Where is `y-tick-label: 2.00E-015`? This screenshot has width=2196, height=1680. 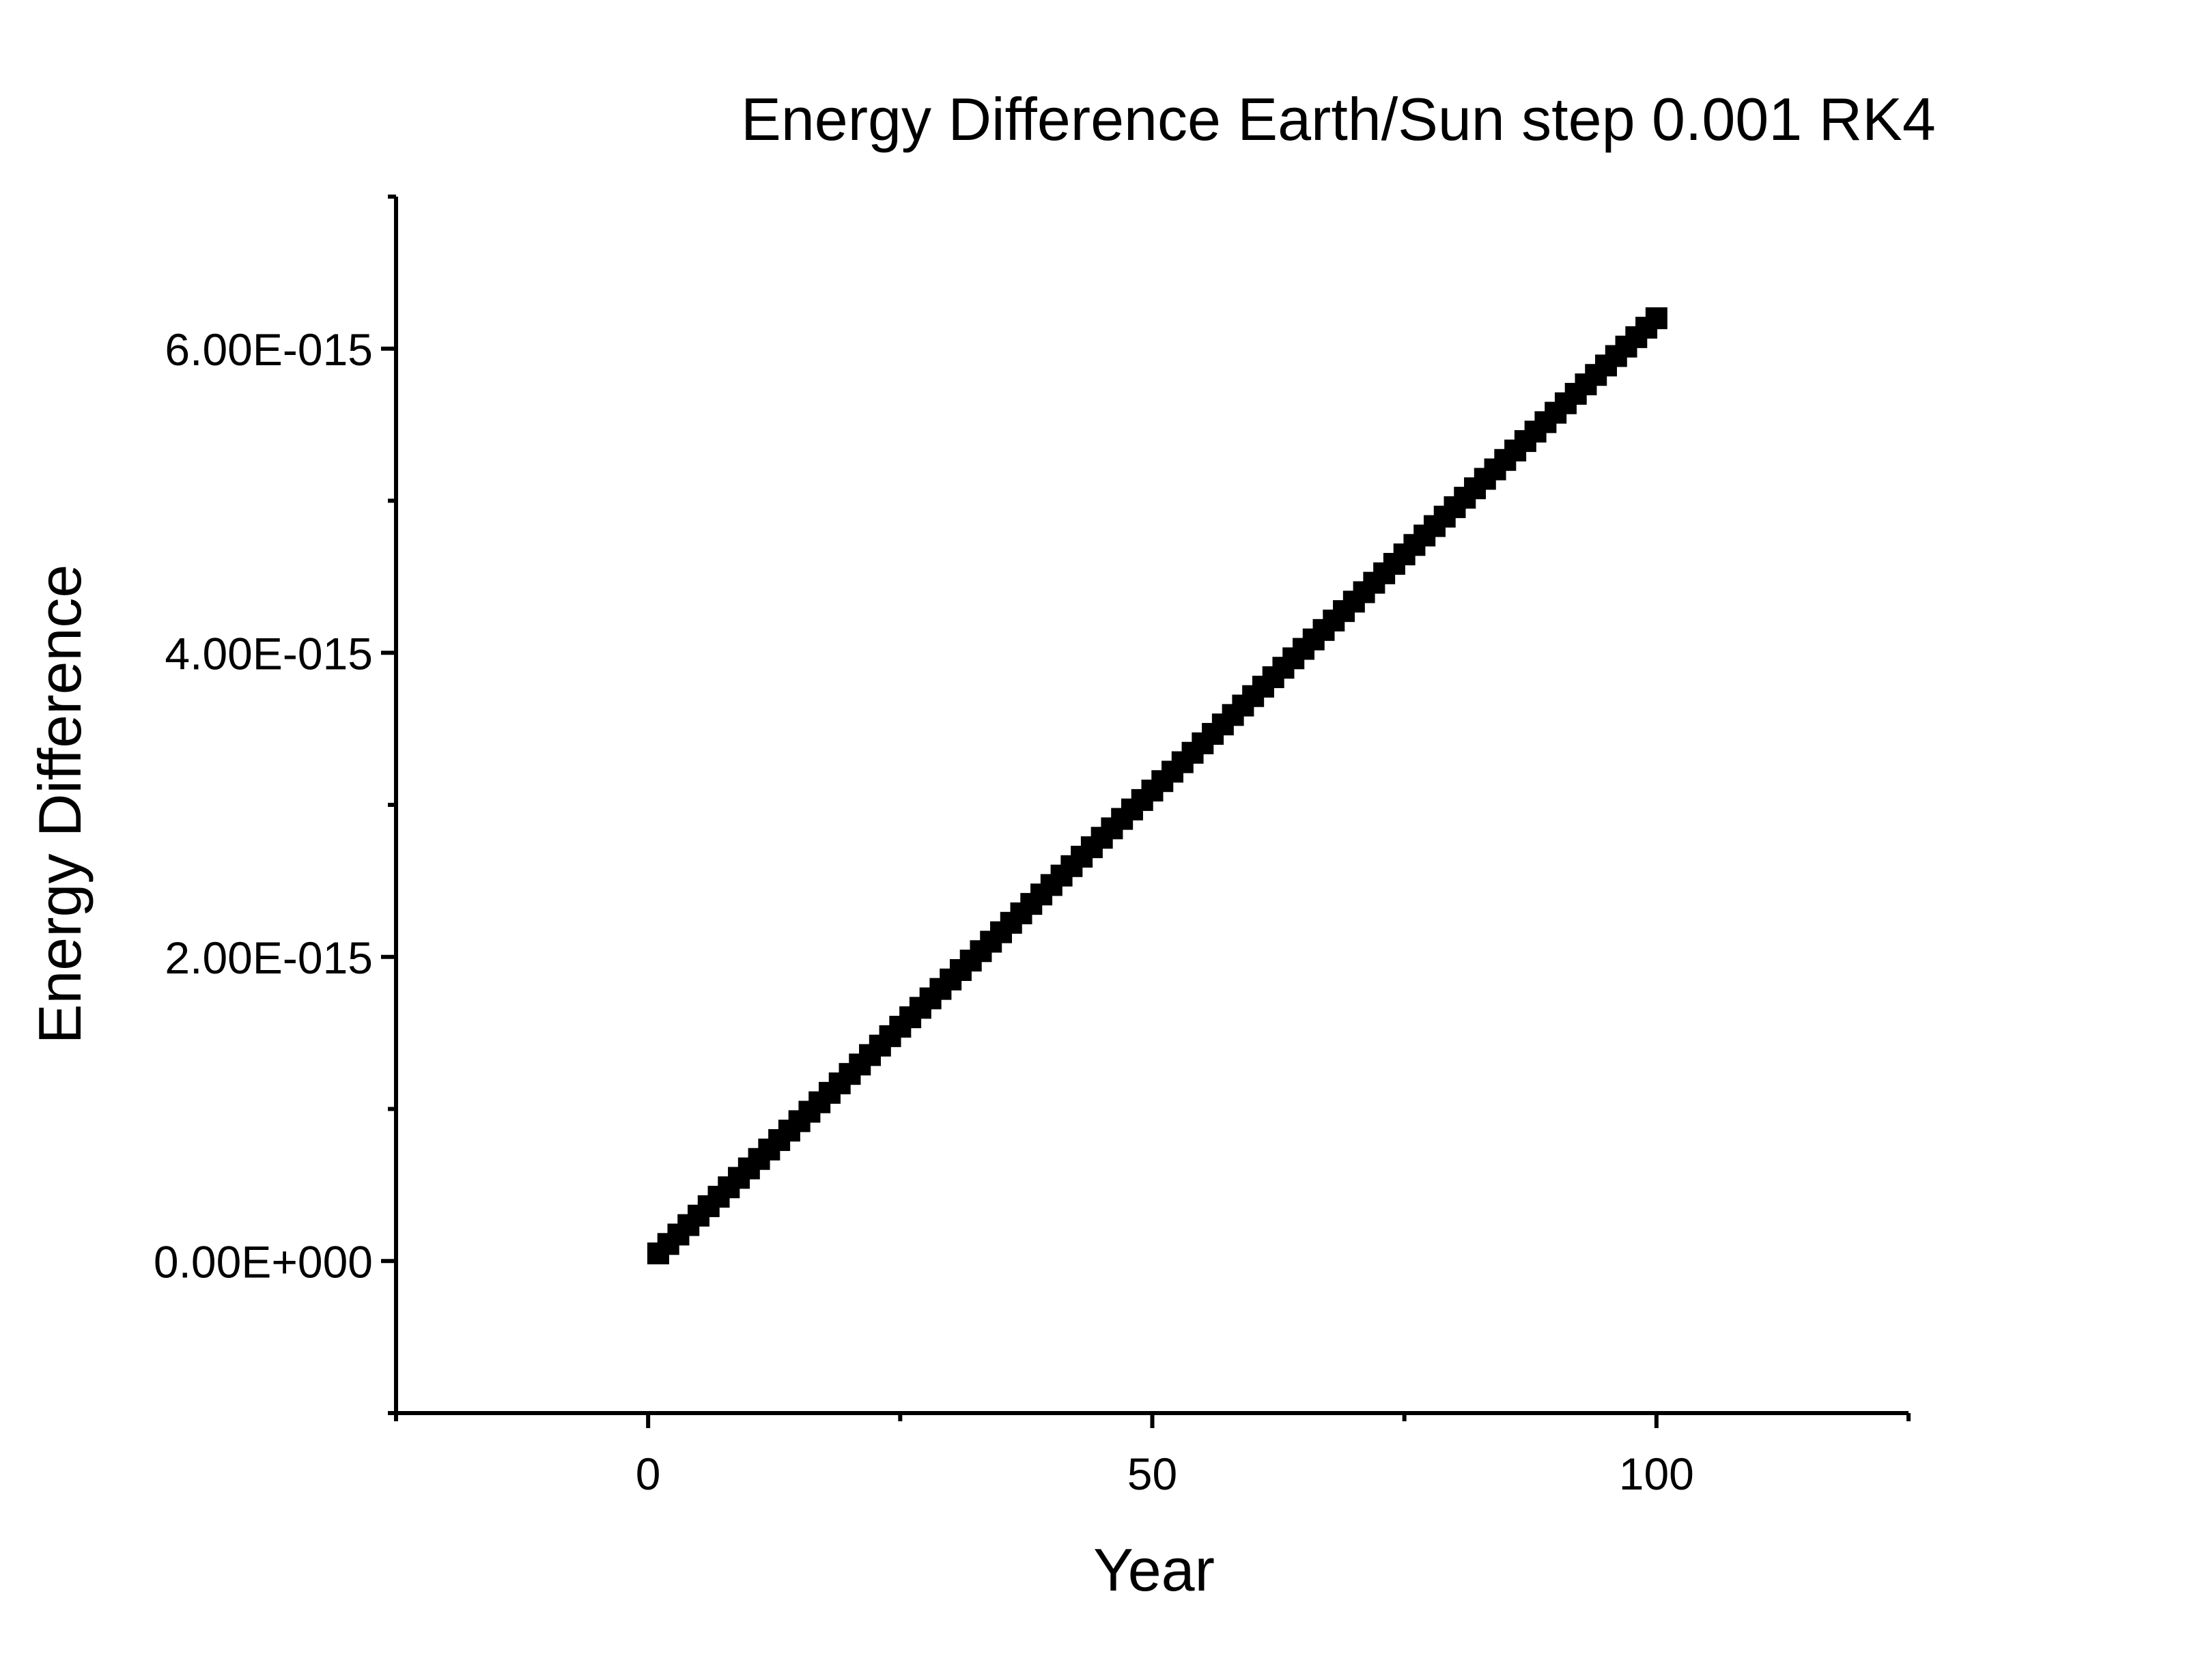 y-tick-label: 2.00E-015 is located at coordinates (269, 957).